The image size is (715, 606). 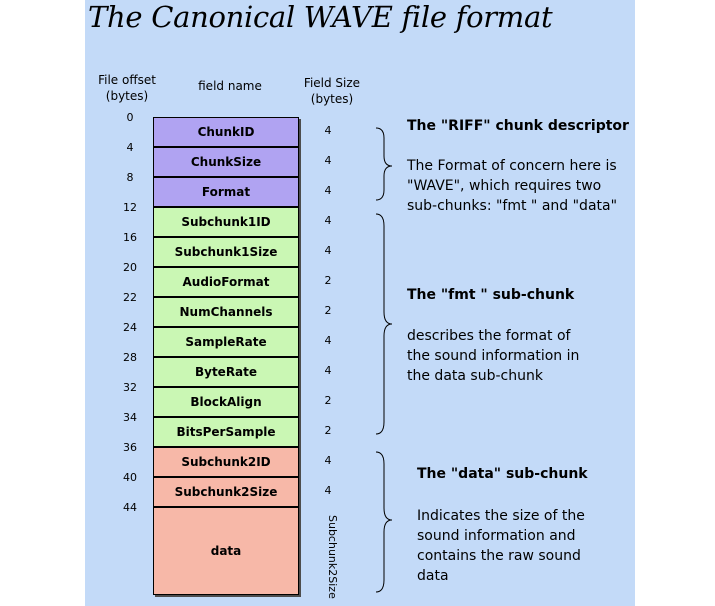 What do you see at coordinates (130, 357) in the screenshot?
I see `offset-label: 28` at bounding box center [130, 357].